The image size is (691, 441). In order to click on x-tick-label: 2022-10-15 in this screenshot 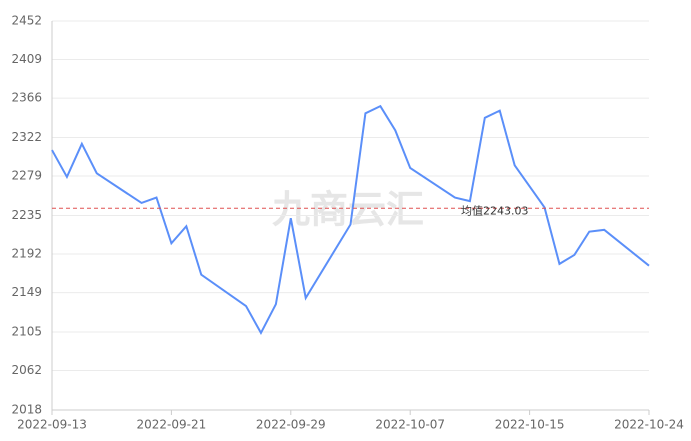, I will do `click(530, 425)`.